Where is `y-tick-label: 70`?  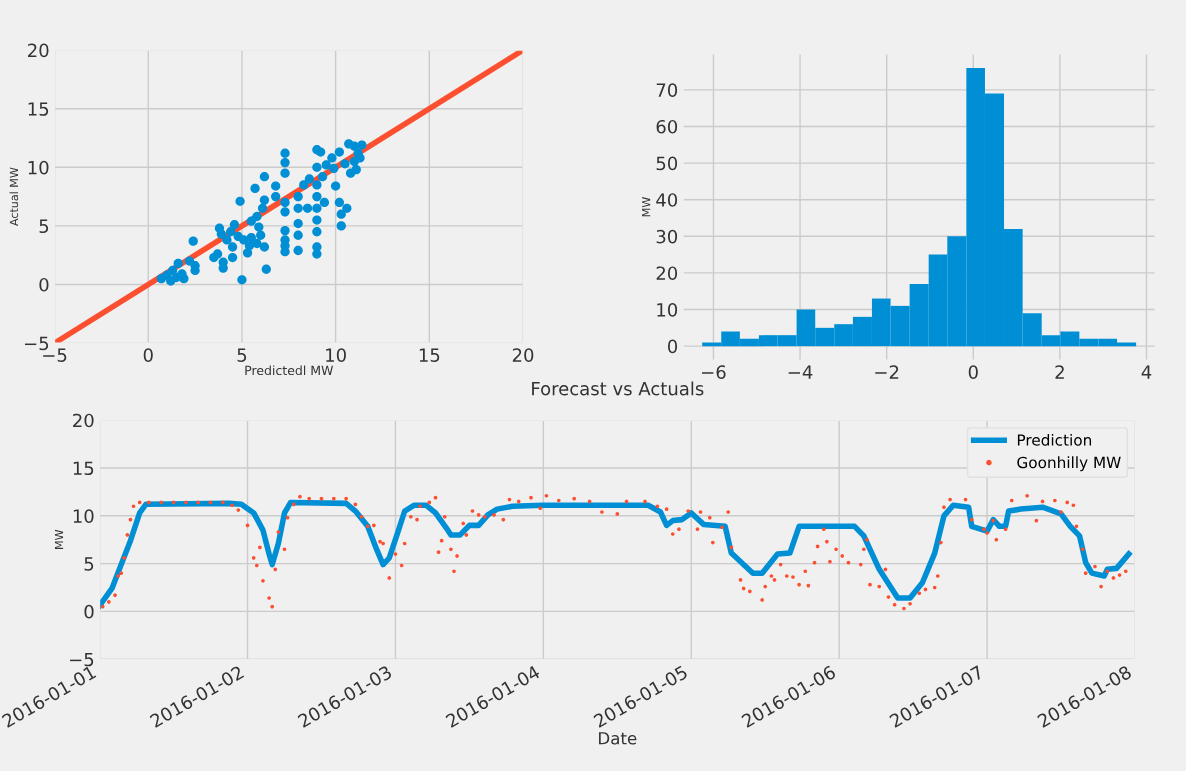 y-tick-label: 70 is located at coordinates (667, 90).